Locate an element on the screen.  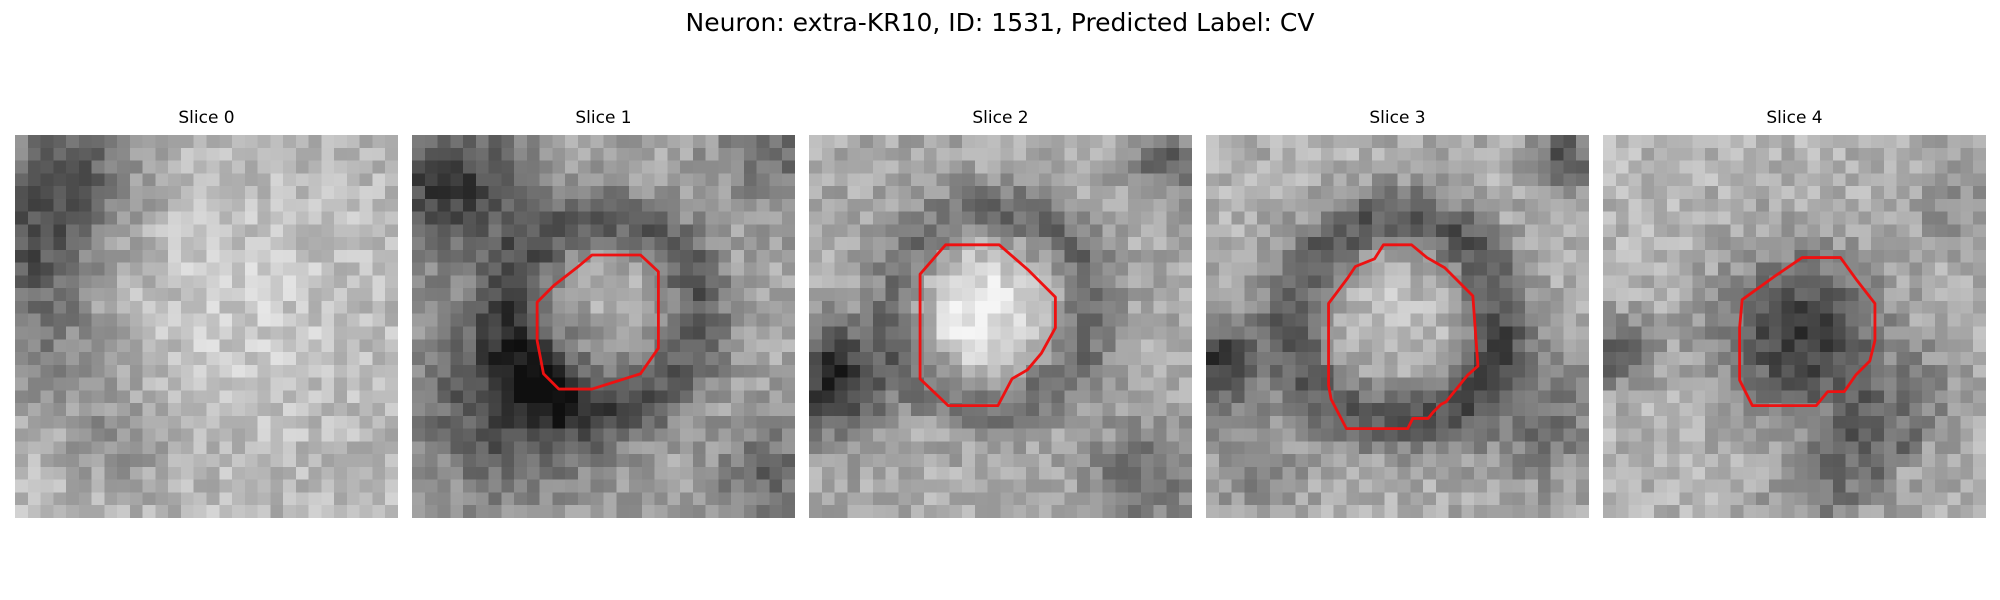
slice-panel-2: Slice 2 is located at coordinates (1000, 313).